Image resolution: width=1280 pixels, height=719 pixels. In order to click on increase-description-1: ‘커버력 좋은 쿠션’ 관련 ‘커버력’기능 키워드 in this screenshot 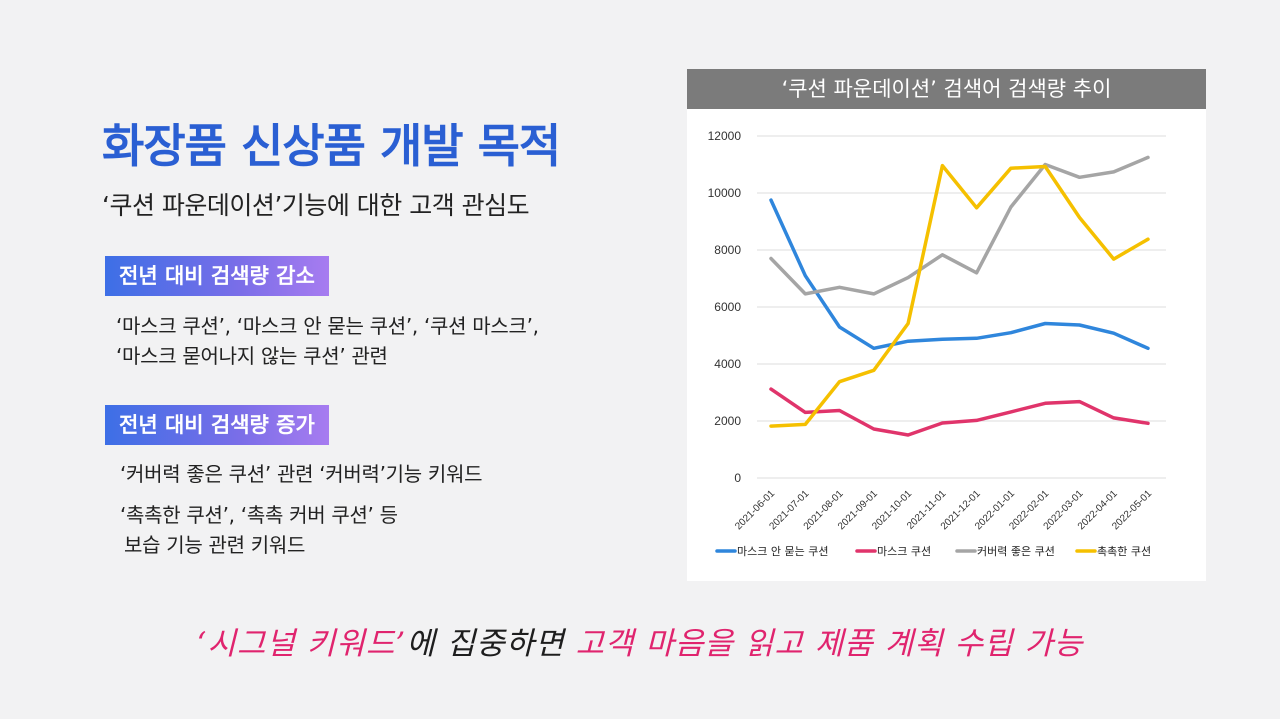, I will do `click(301, 474)`.